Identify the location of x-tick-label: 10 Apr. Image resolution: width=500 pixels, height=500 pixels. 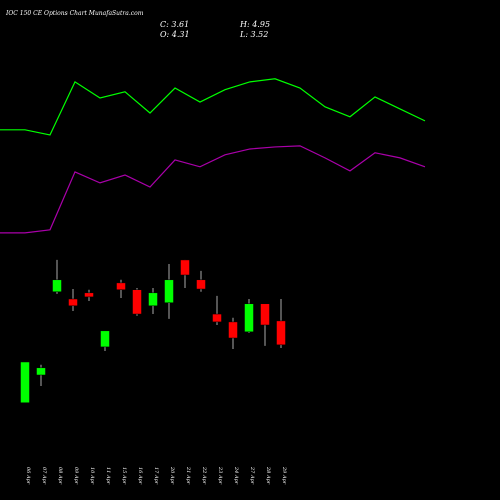
(92, 476).